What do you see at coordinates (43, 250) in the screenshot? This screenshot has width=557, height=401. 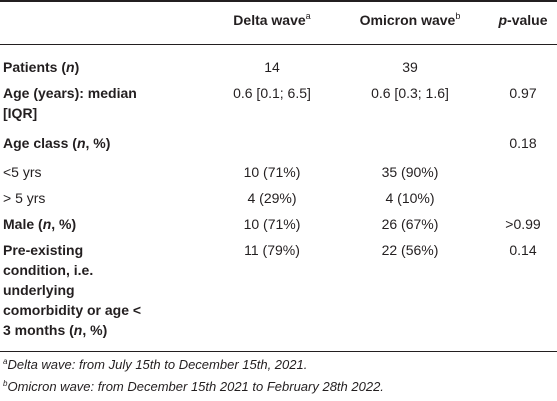 I see `row-label-preexisting-line1: Pre-existing` at bounding box center [43, 250].